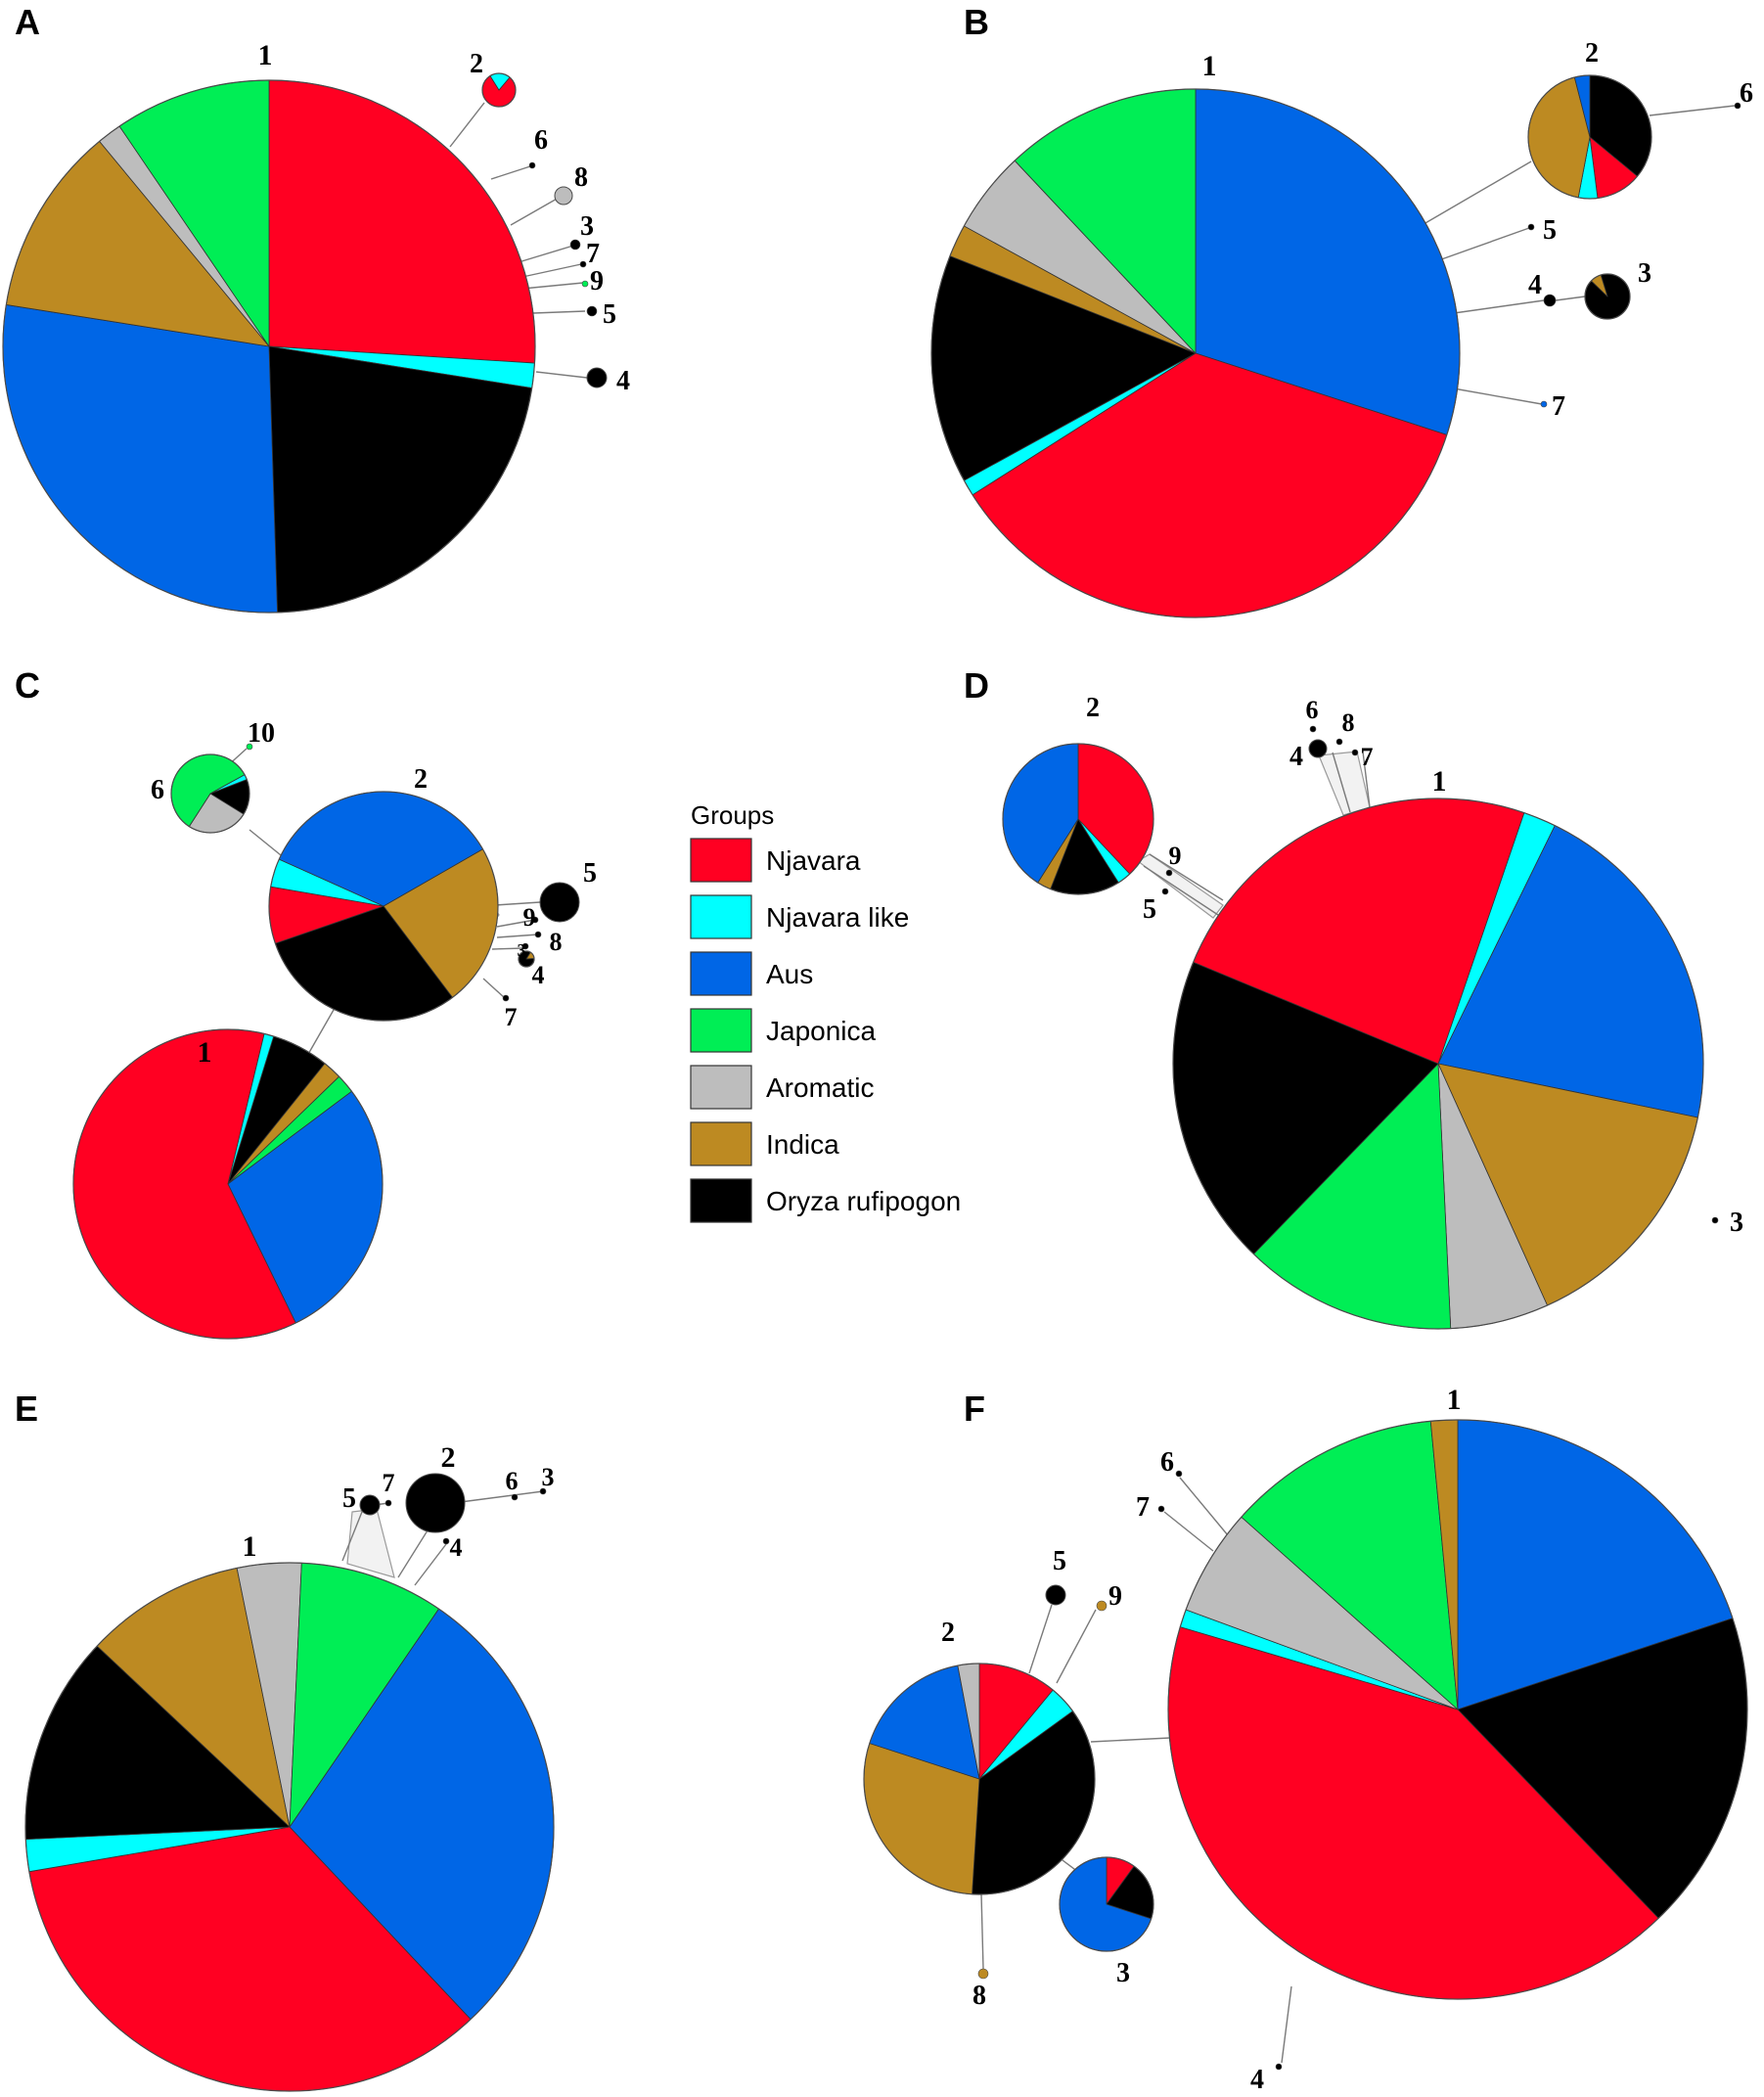  What do you see at coordinates (1102, 1606) in the screenshot?
I see `haplotype-node-f9` at bounding box center [1102, 1606].